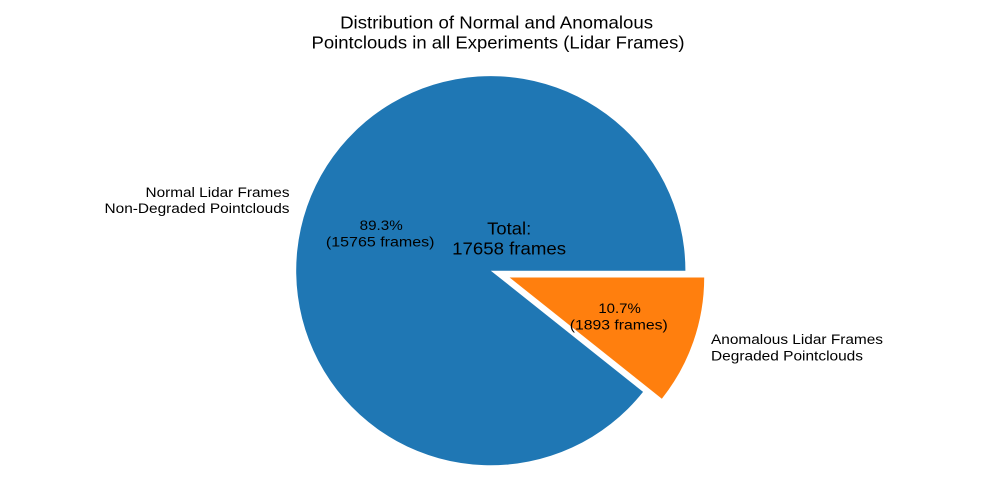  Describe the element at coordinates (619, 309) in the screenshot. I see `svg-text: 10.7%` at that location.